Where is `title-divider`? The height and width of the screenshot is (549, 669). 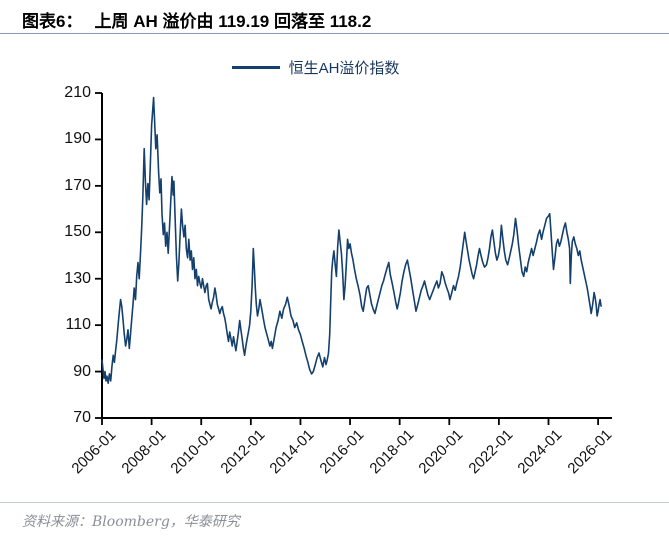 title-divider is located at coordinates (334, 33).